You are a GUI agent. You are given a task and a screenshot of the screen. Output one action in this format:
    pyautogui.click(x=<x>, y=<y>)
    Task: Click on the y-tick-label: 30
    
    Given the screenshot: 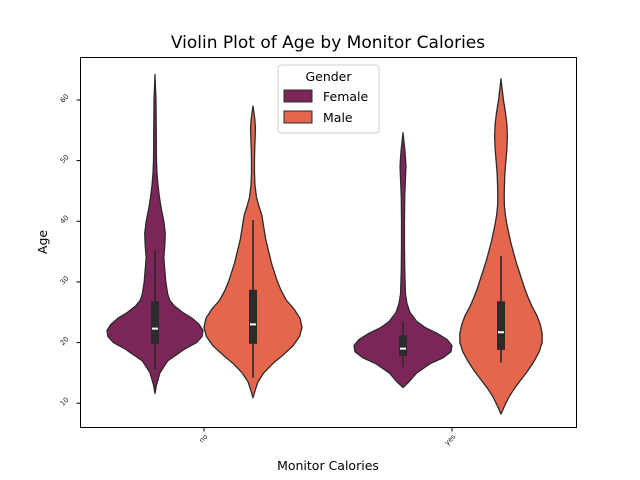 What is the action you would take?
    pyautogui.click(x=65, y=281)
    